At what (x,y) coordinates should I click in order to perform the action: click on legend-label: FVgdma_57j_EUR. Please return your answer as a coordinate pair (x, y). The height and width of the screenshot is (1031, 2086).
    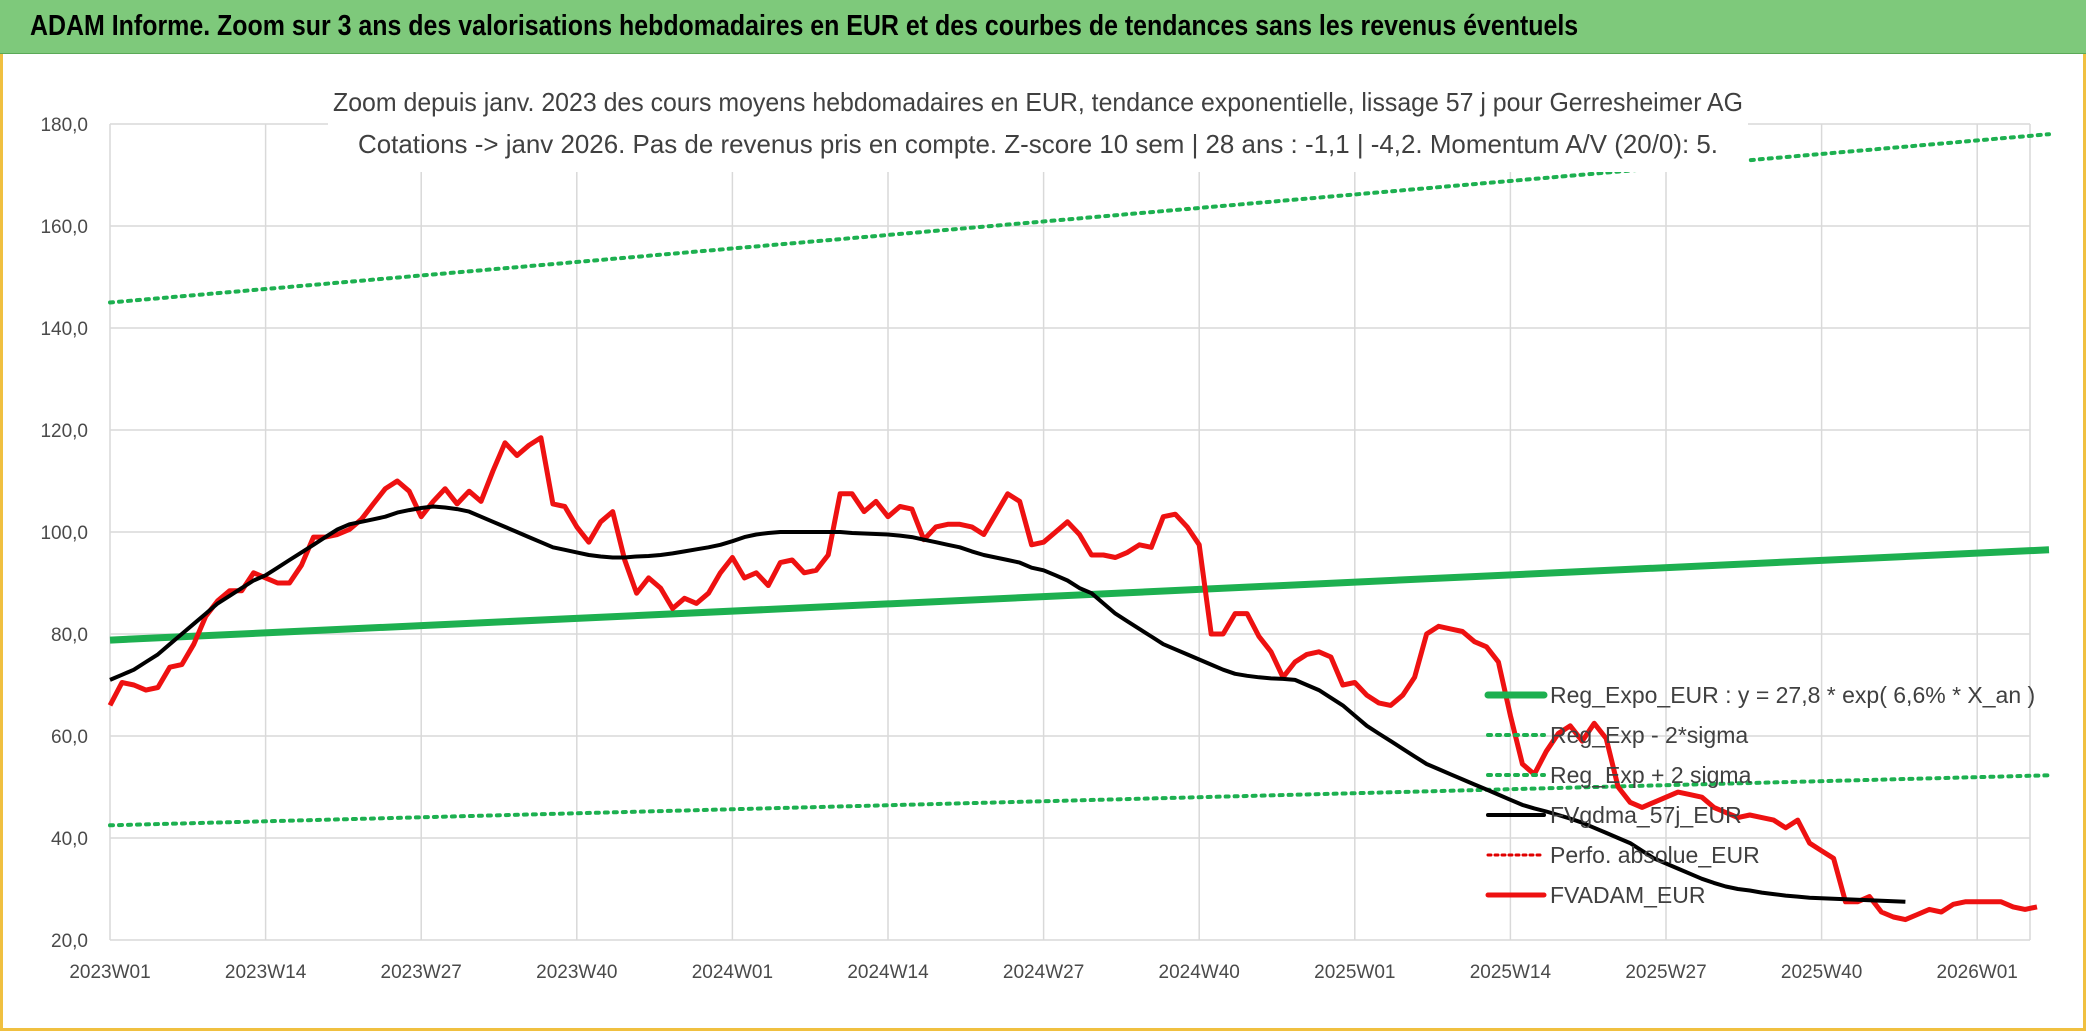
    Looking at the image, I should click on (1646, 815).